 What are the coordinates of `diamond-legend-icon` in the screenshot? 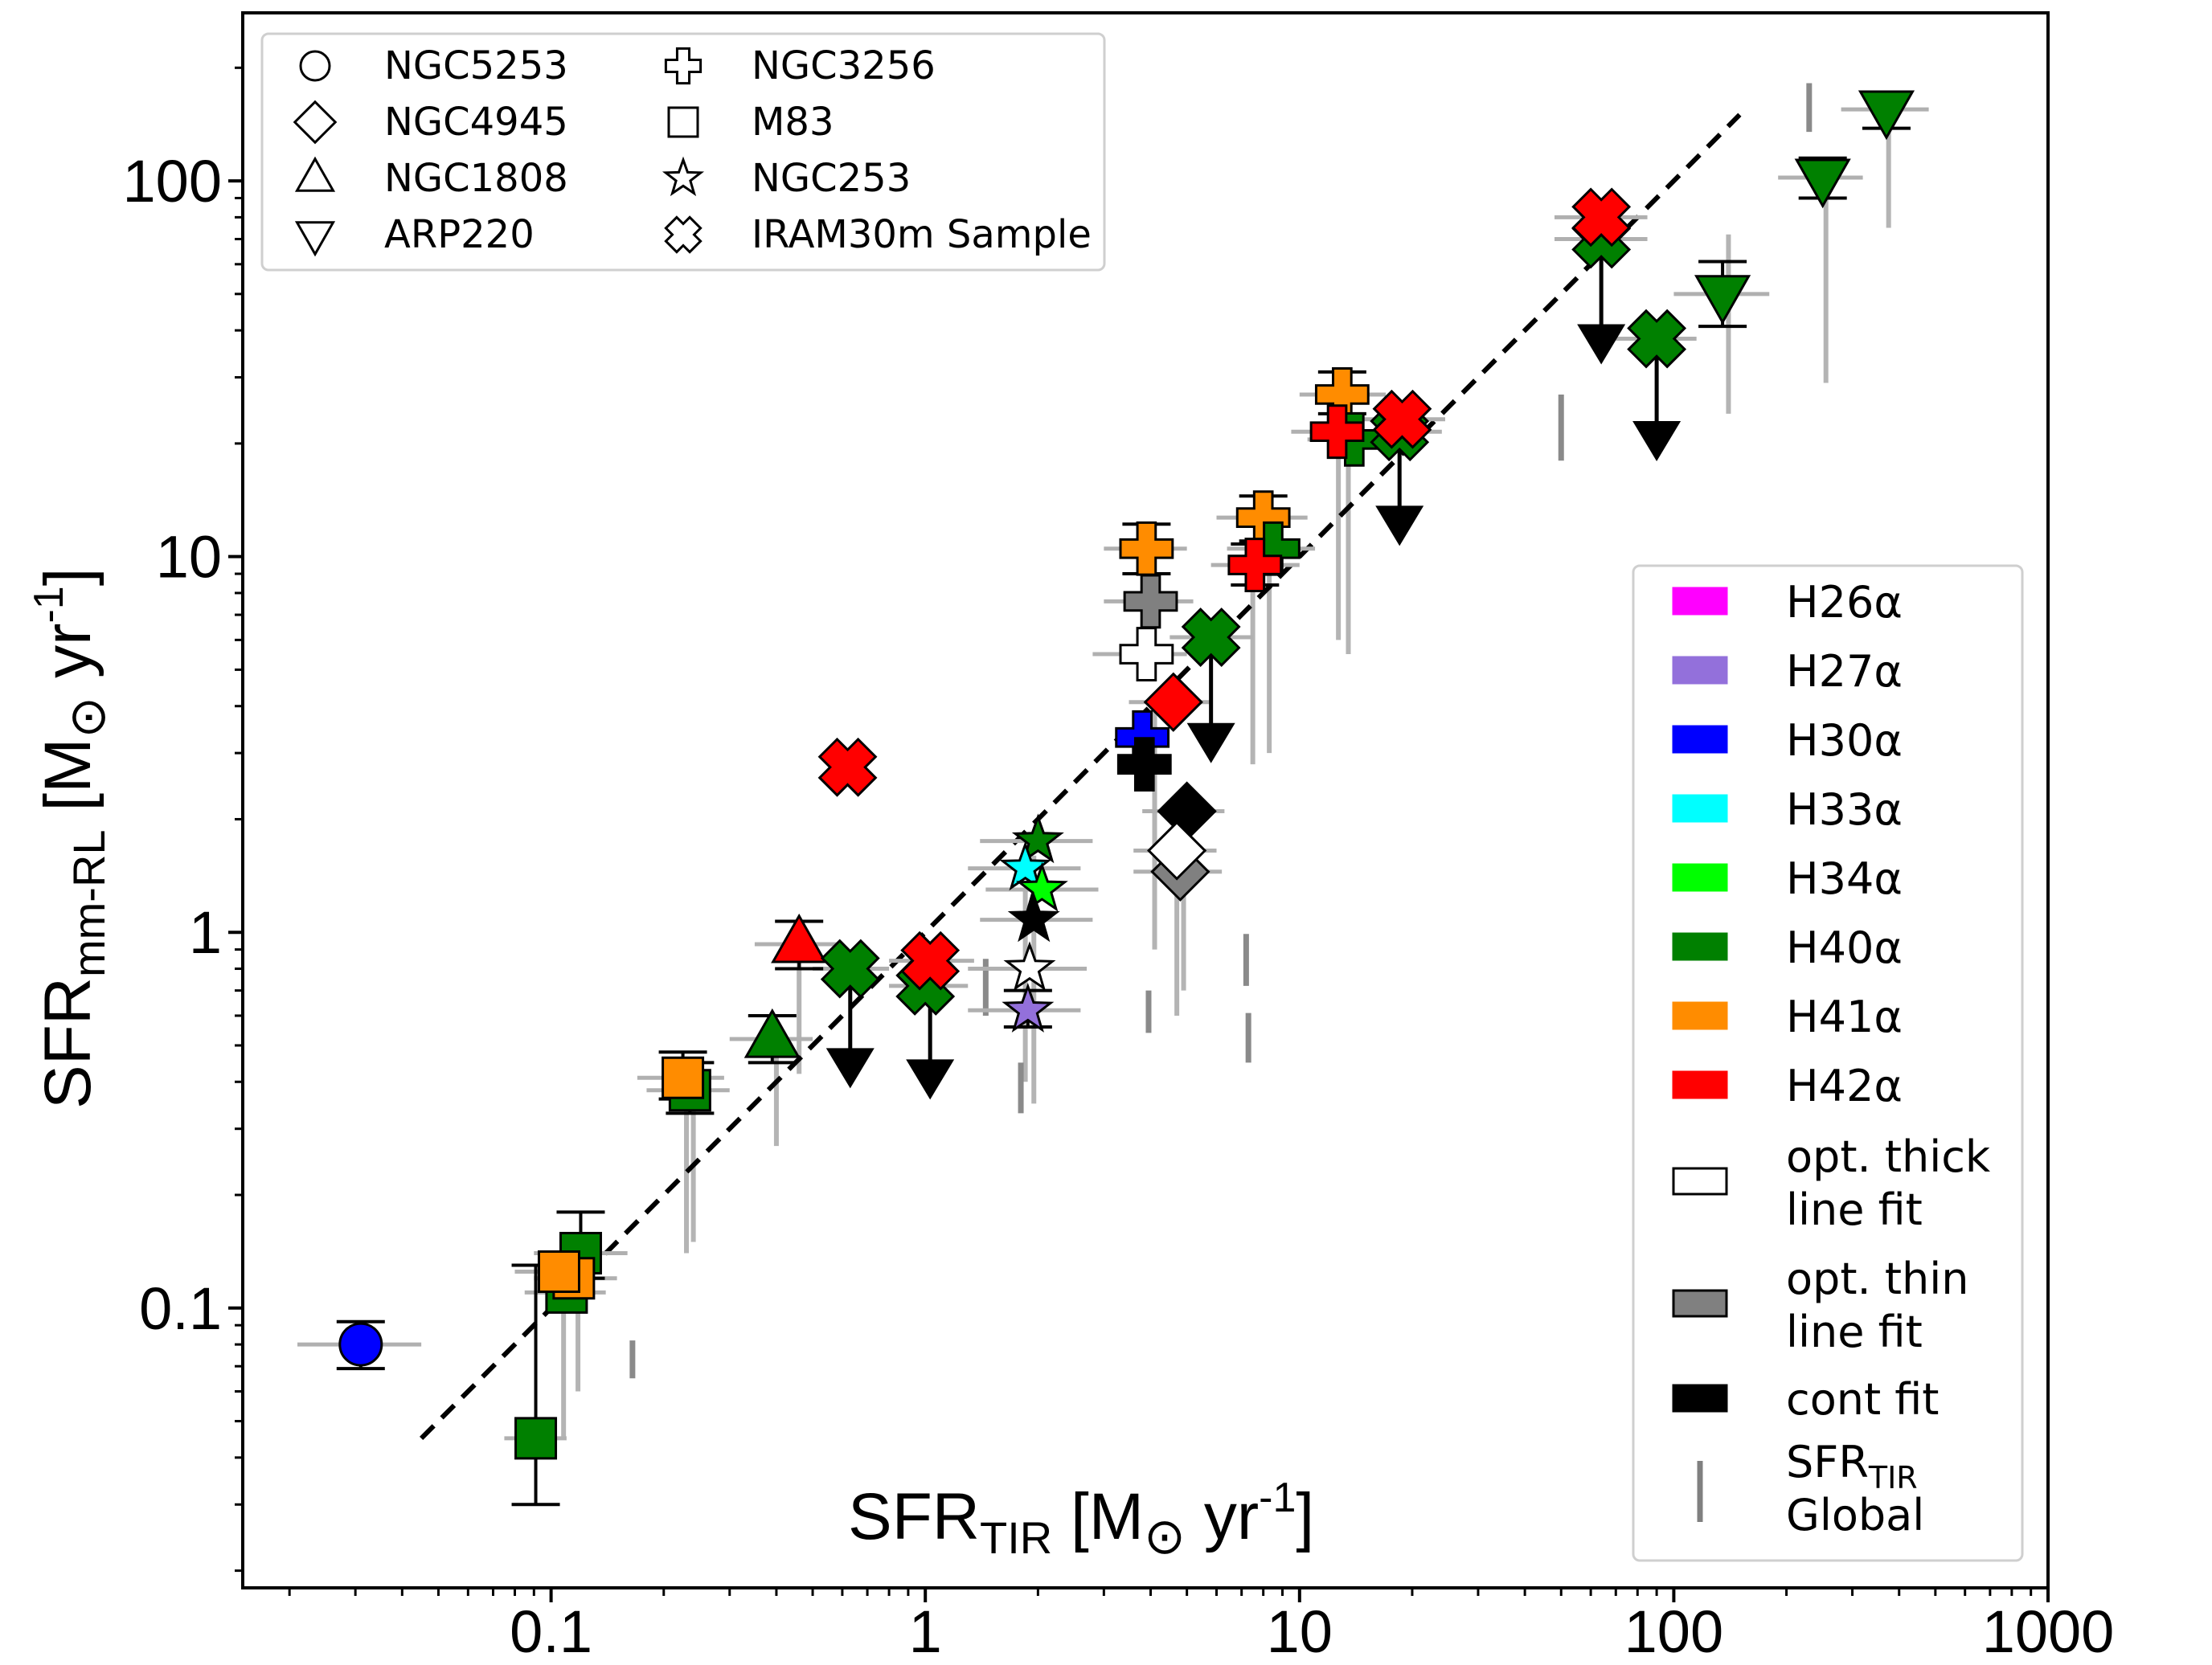 It's located at (315, 123).